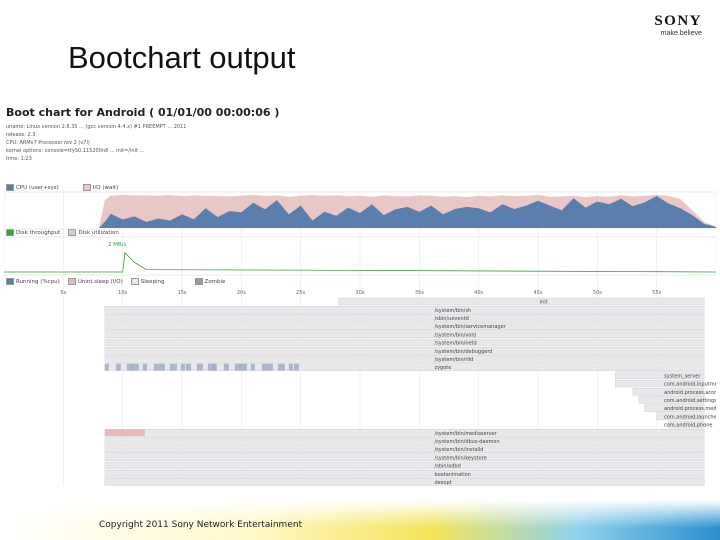  What do you see at coordinates (451, 319) in the screenshot?
I see `process-name: /sbin/ueventd` at bounding box center [451, 319].